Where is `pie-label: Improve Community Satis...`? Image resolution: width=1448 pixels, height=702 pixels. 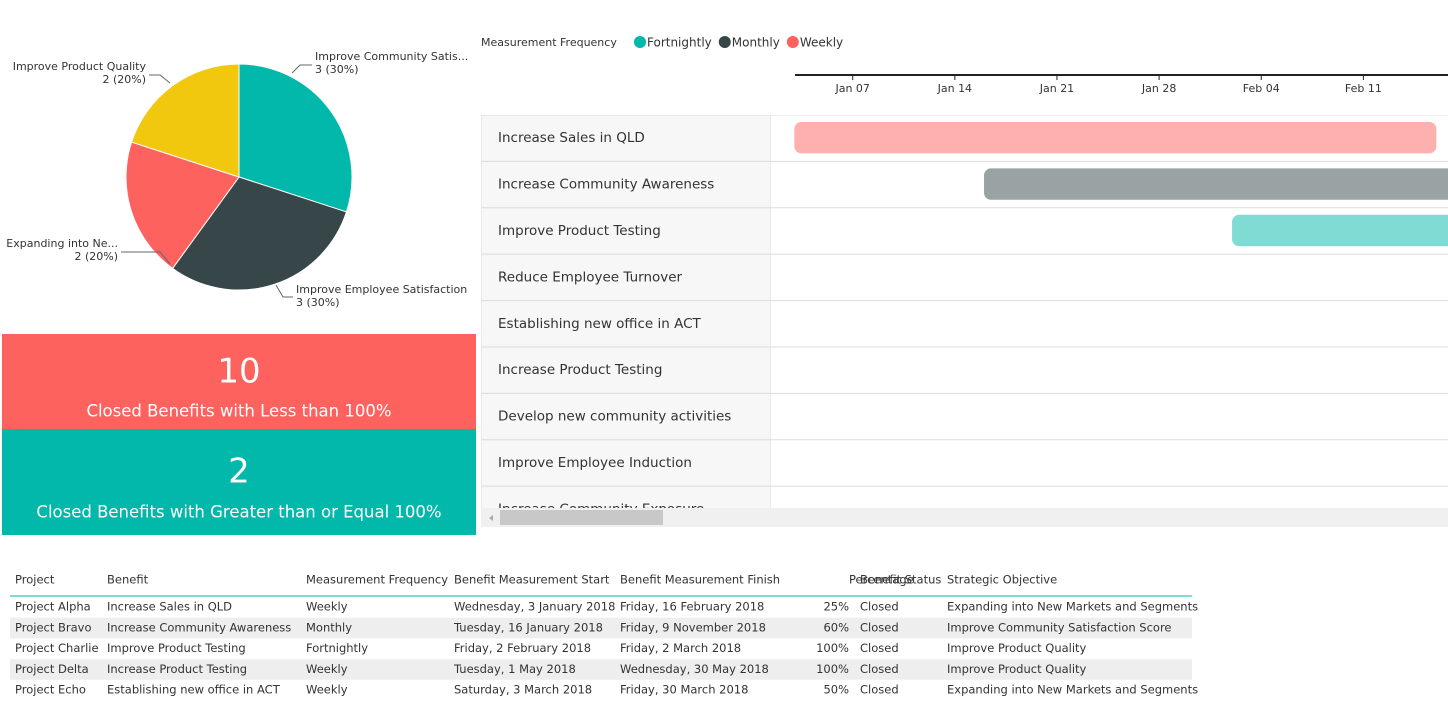 pie-label: Improve Community Satis... is located at coordinates (391, 56).